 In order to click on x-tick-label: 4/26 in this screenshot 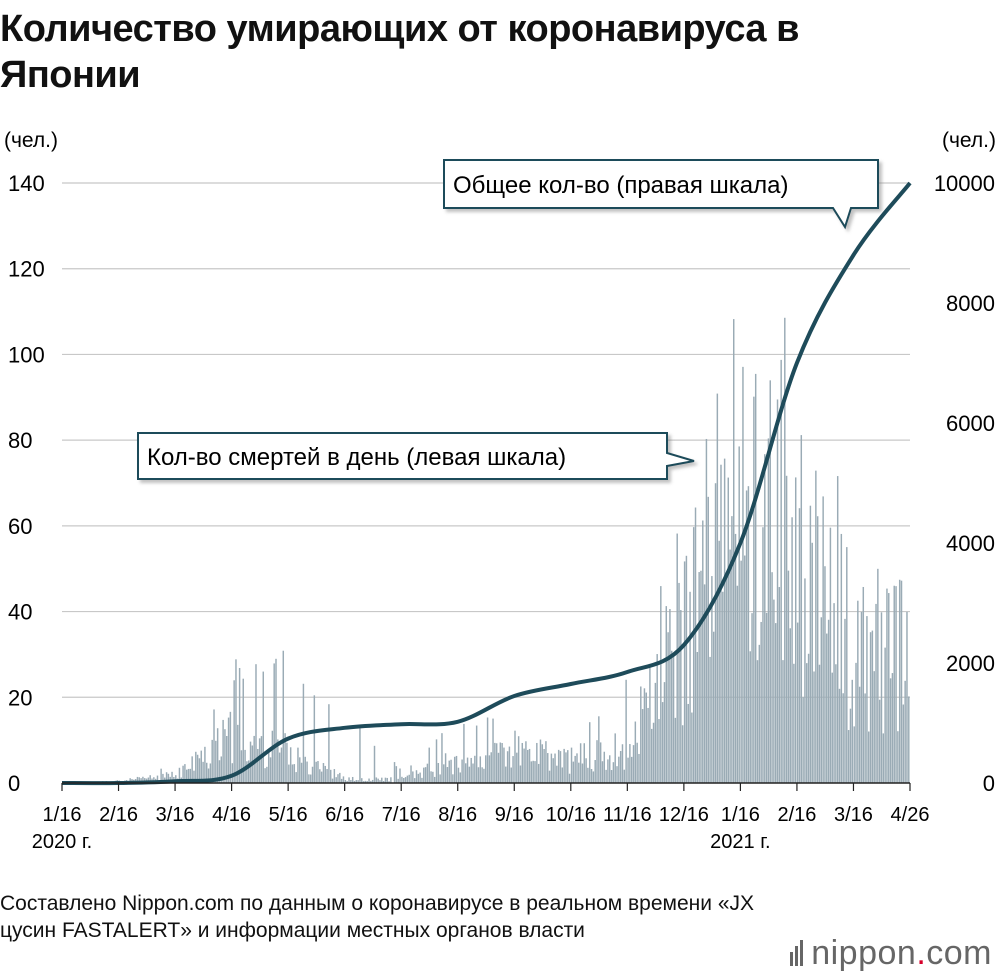, I will do `click(910, 815)`.